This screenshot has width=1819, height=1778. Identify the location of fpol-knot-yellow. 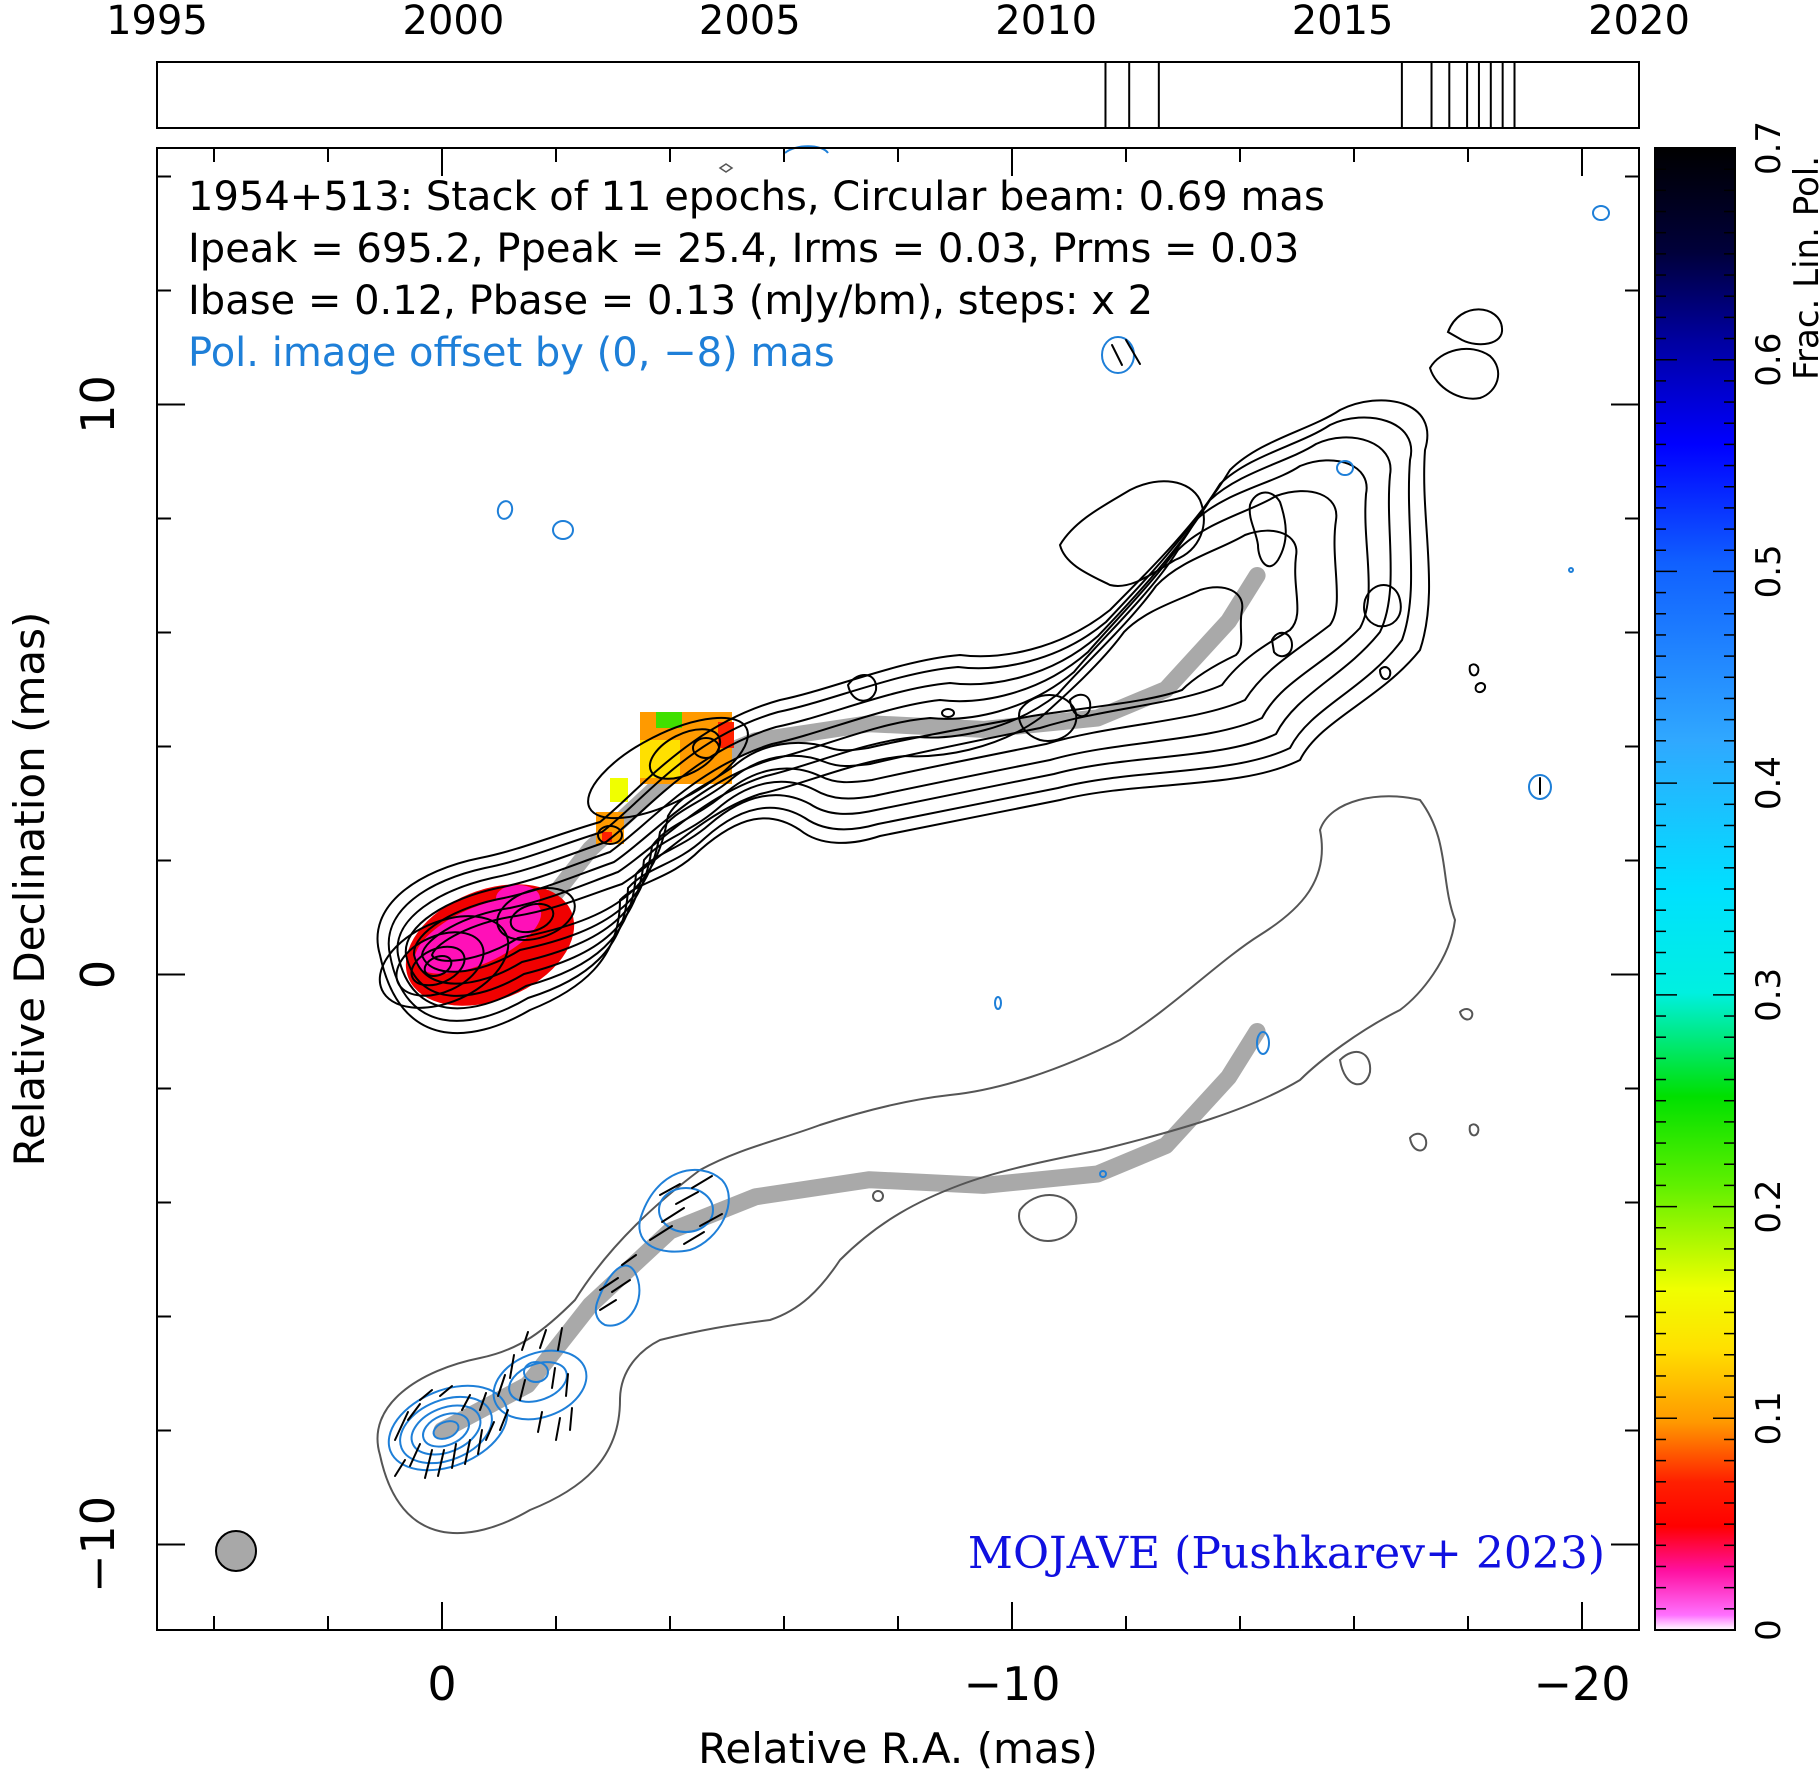
(660, 759).